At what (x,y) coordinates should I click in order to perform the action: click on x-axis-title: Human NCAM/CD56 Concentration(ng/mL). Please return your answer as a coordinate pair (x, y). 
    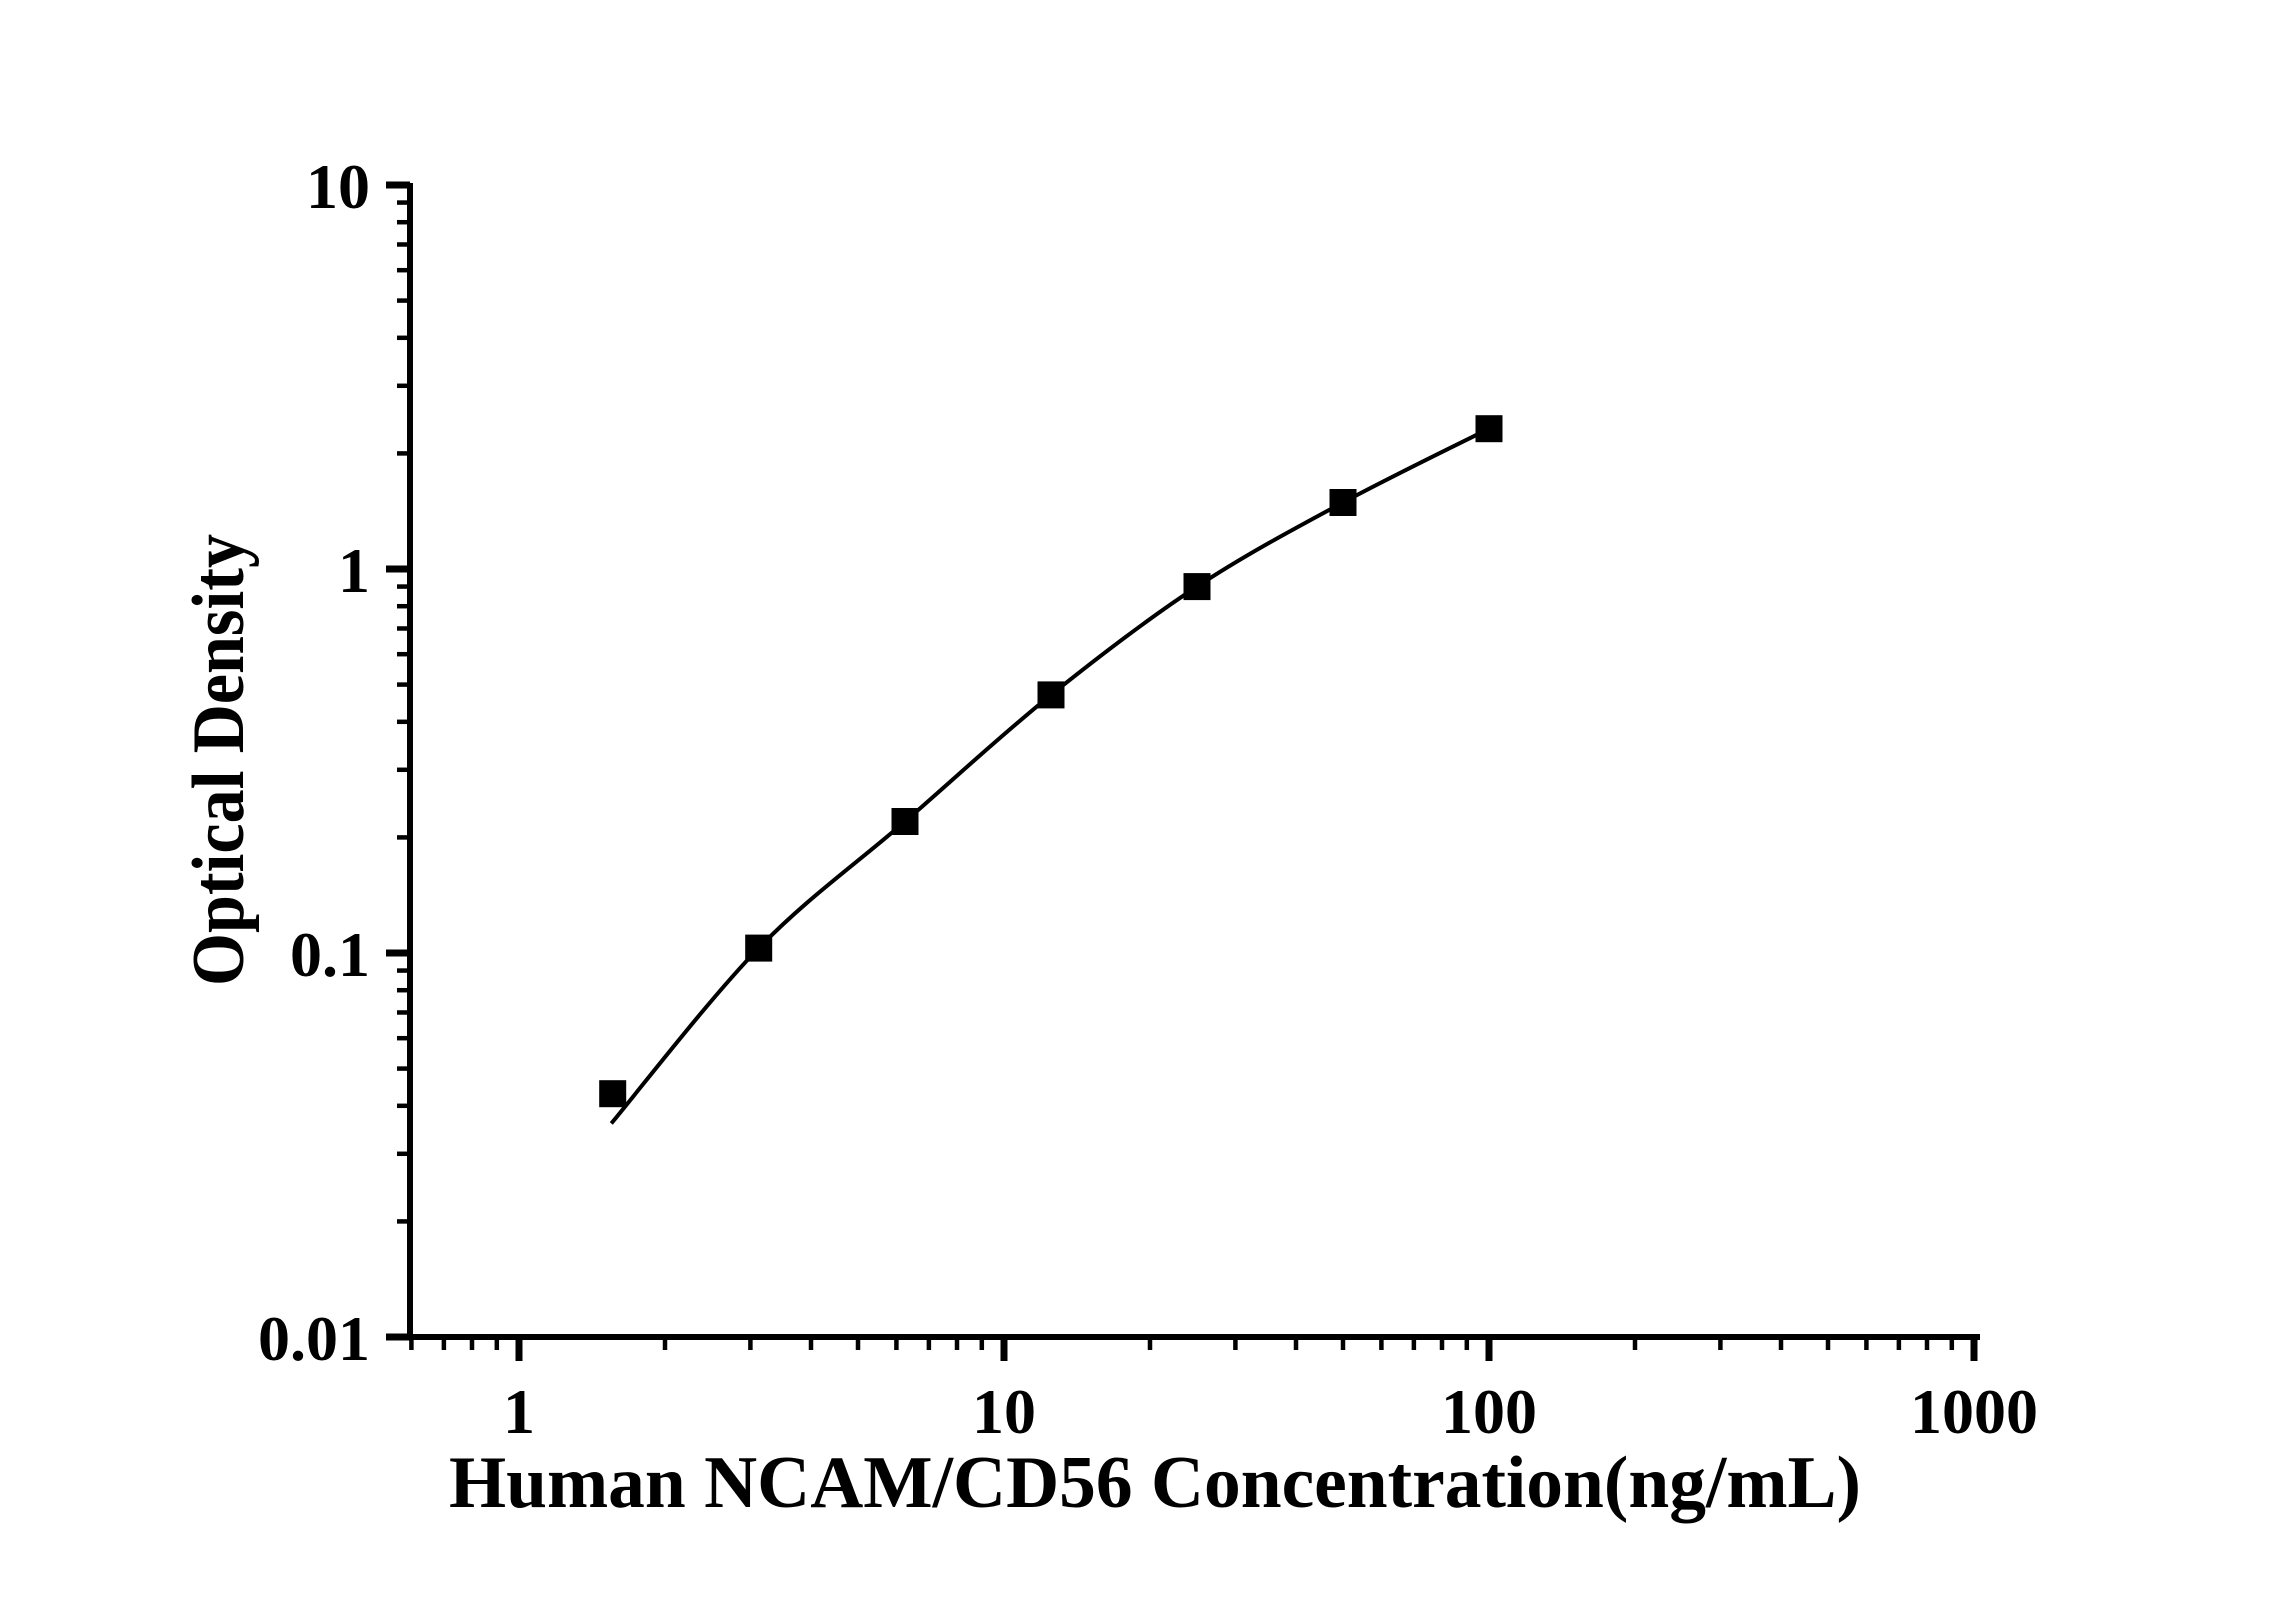
    Looking at the image, I should click on (1155, 1483).